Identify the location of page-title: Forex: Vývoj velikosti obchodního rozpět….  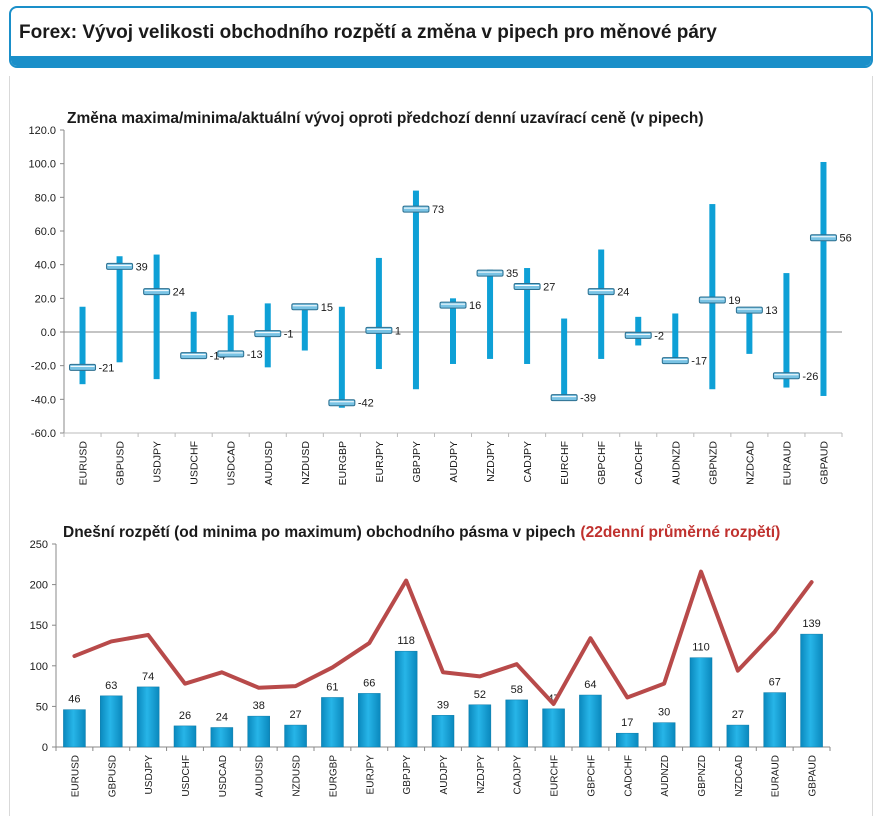
(368, 32).